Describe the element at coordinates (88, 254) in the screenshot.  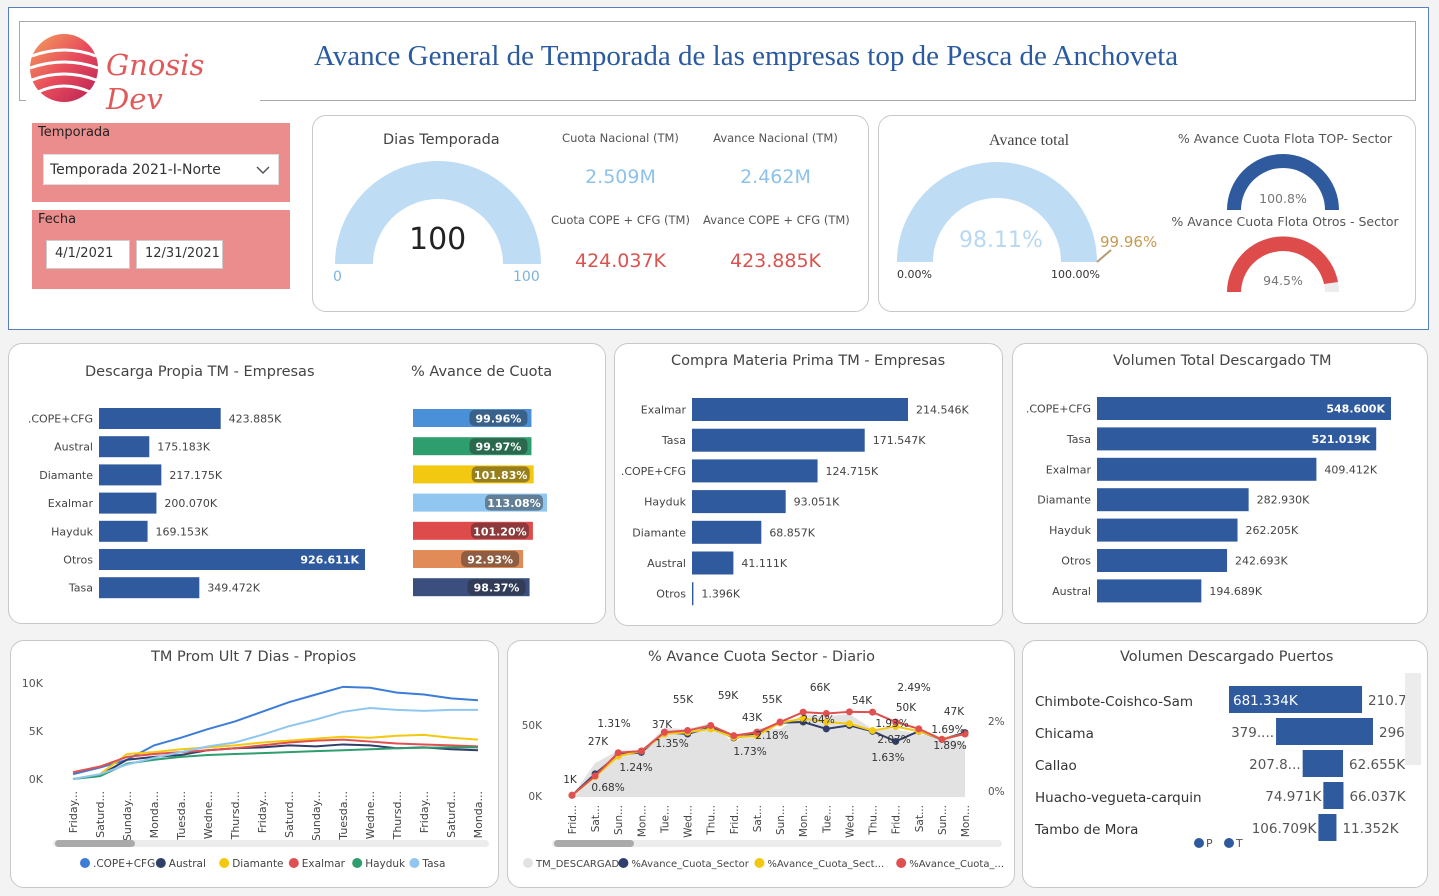
I see `fecha-start-input: 4/1/2021` at that location.